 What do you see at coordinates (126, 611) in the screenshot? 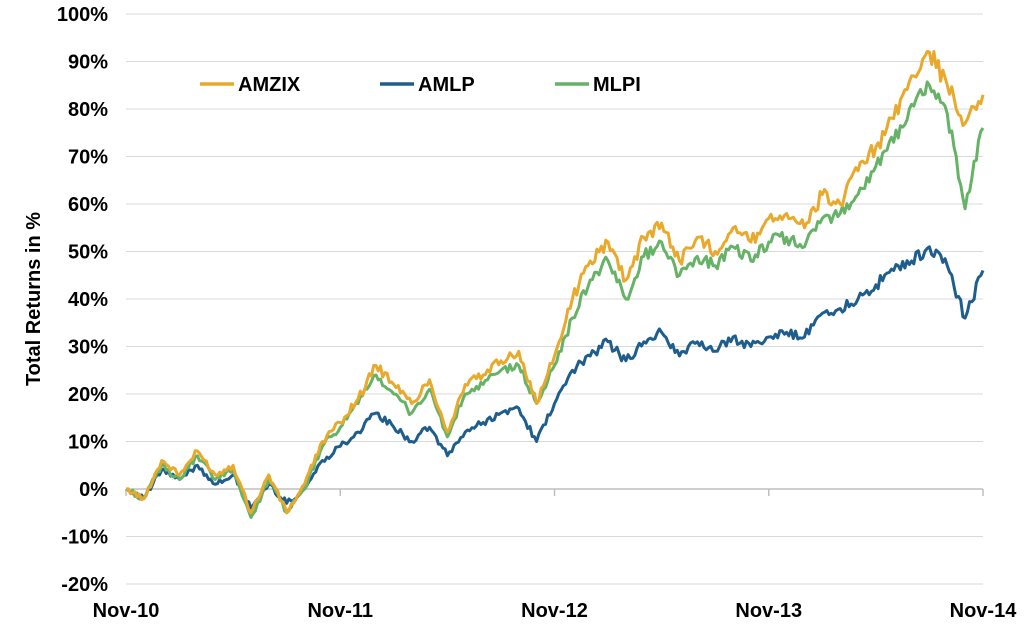
I see `x-tick-label: Nov-10` at bounding box center [126, 611].